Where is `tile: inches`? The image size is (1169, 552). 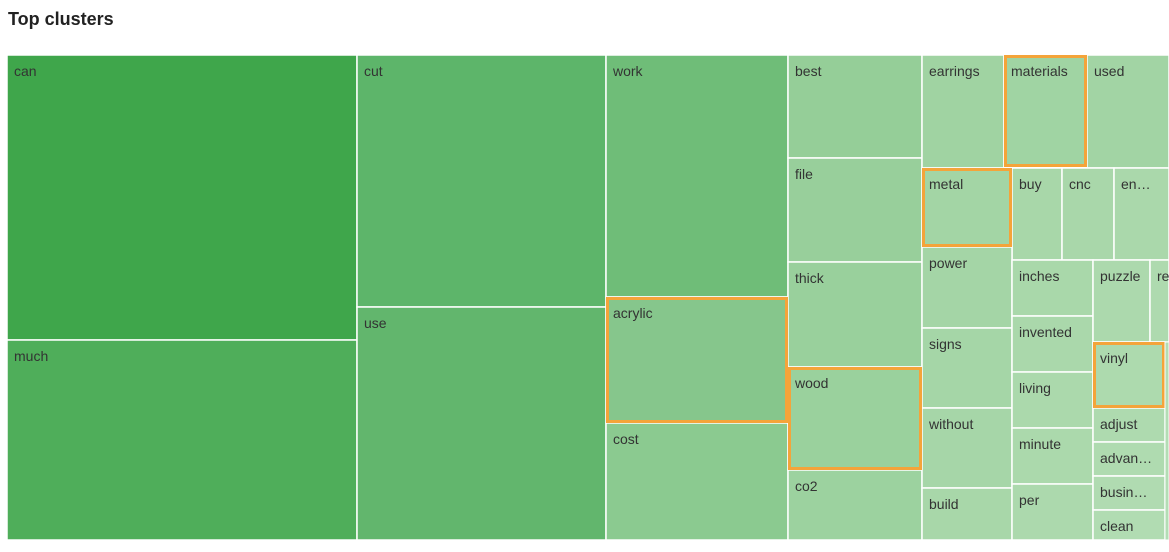
tile: inches is located at coordinates (1052, 288).